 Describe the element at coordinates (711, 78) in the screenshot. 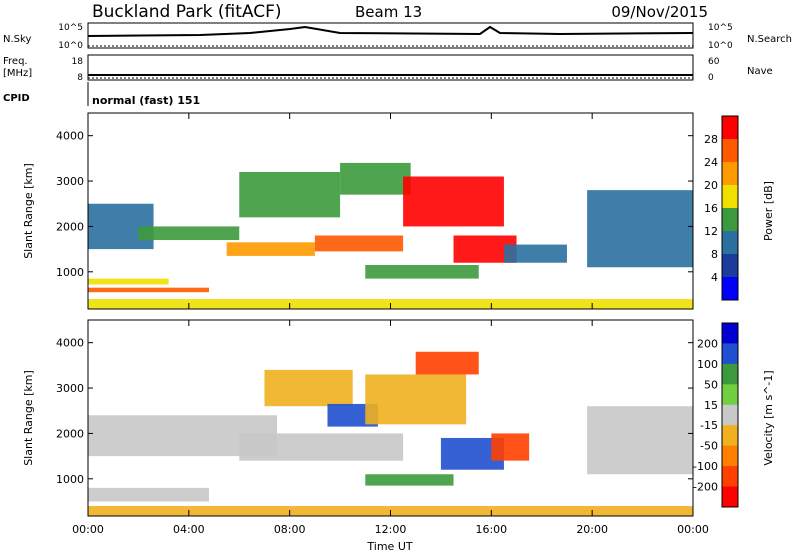

I see `nave-tick-bottom: 0` at that location.